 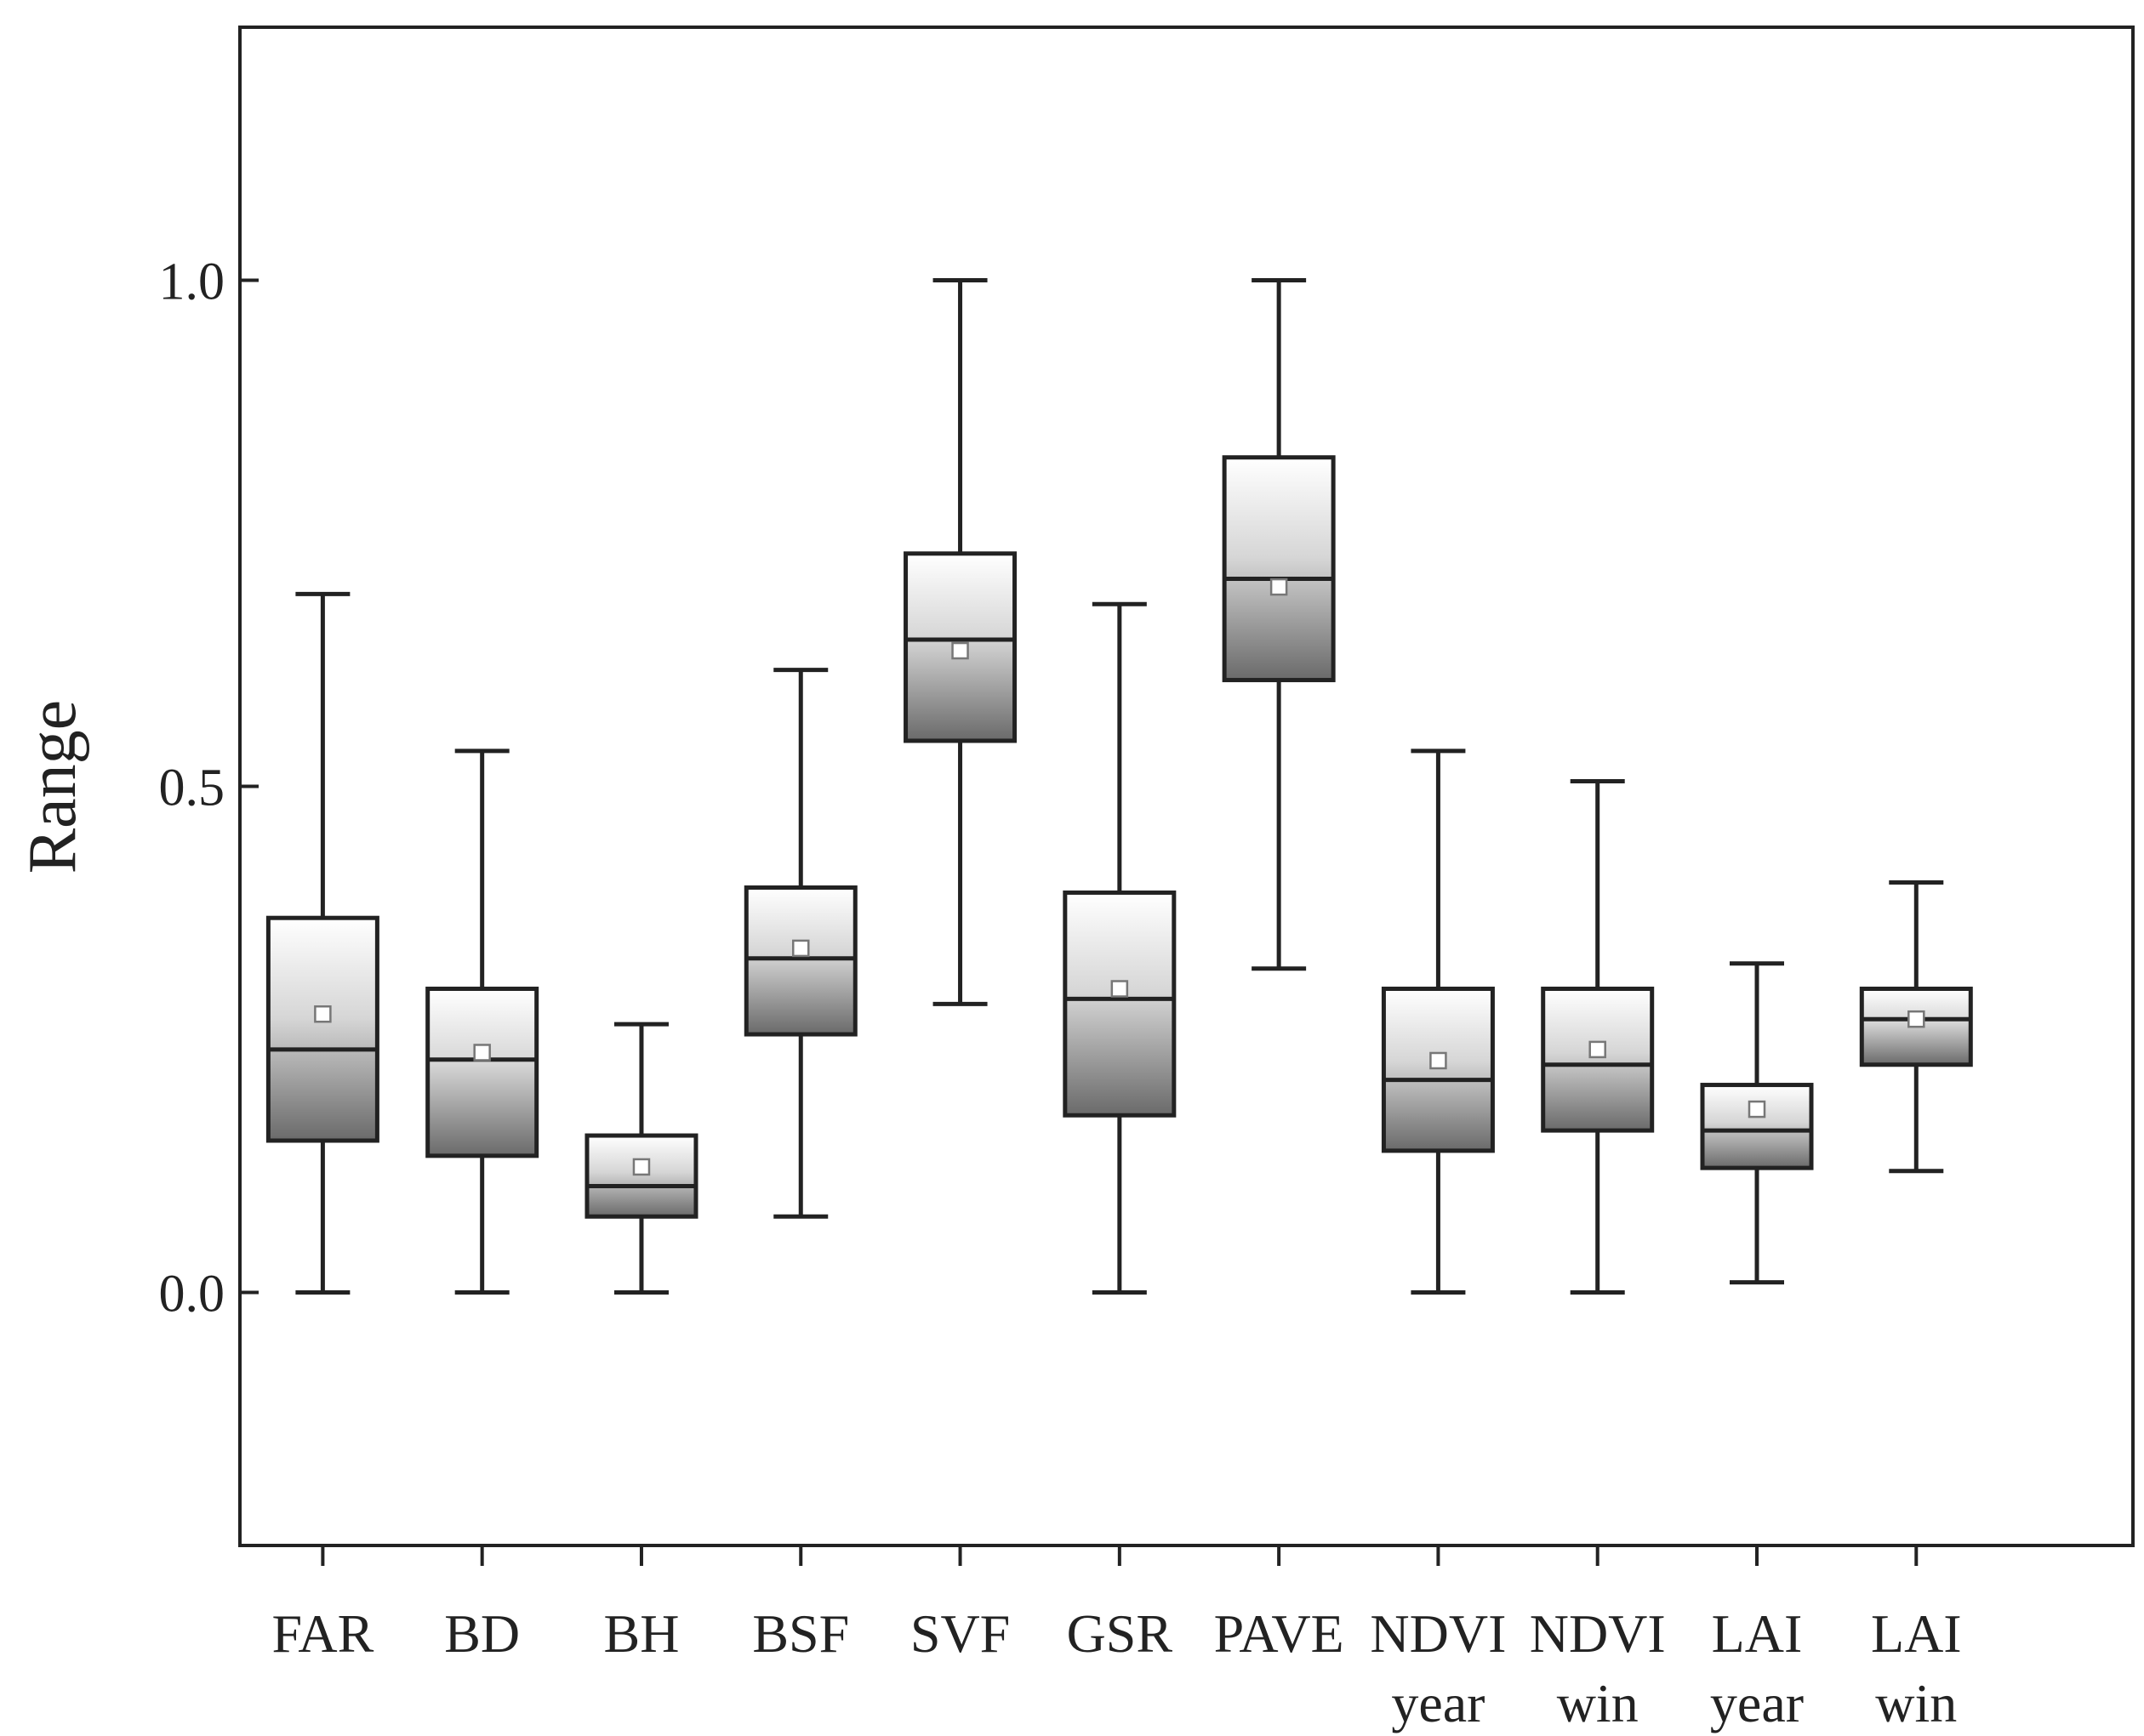 I want to click on x-tick-label: BD, so click(x=482, y=1633).